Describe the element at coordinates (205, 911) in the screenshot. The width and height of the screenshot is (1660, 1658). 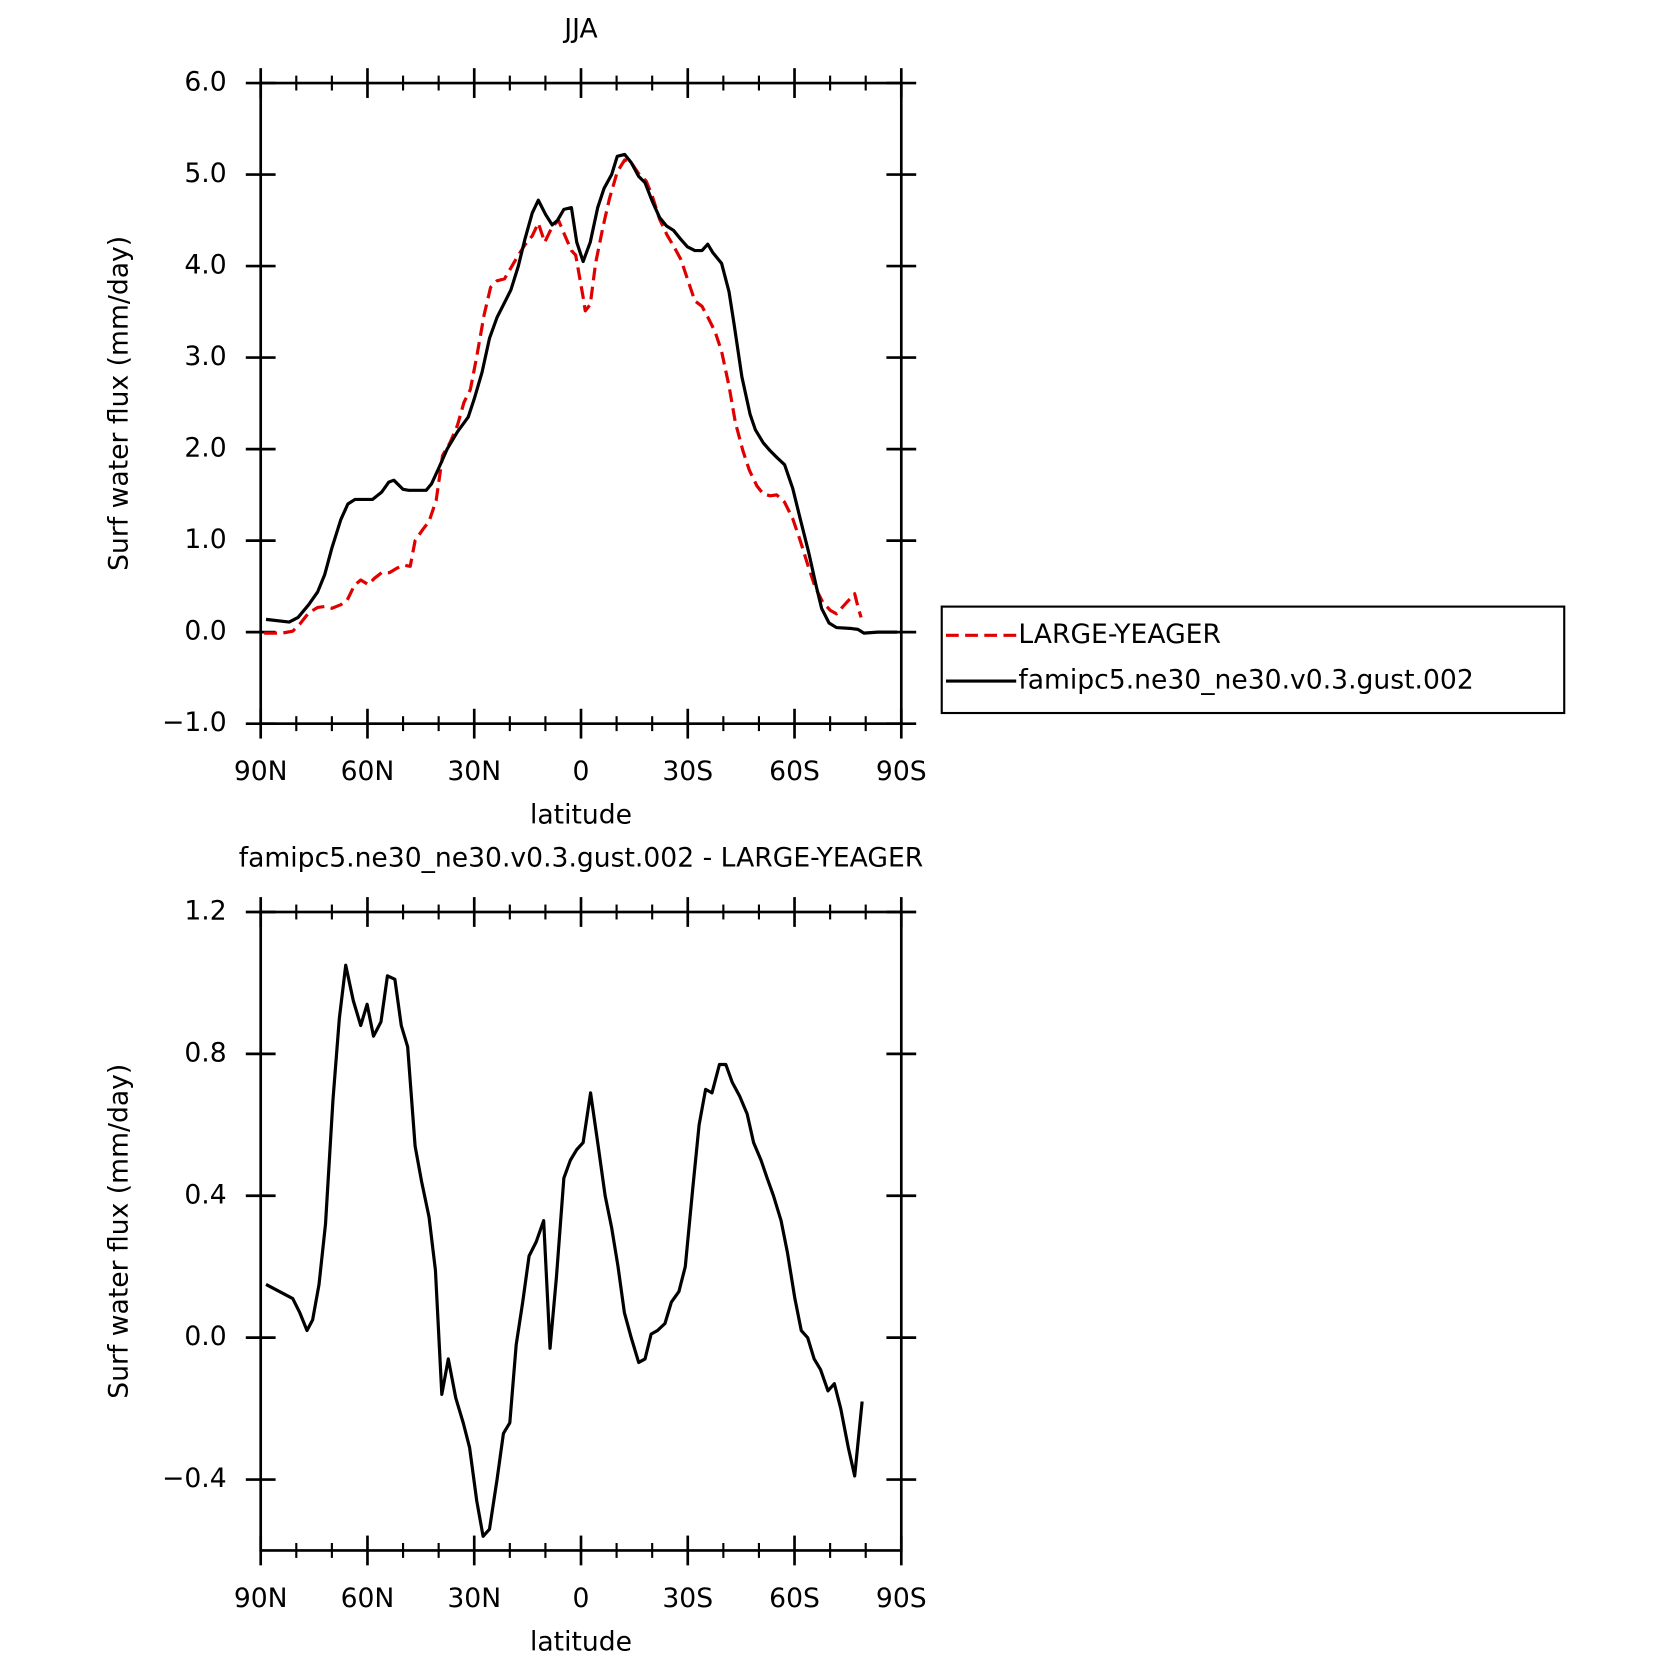
I see `y-tick-label: 1.2` at that location.